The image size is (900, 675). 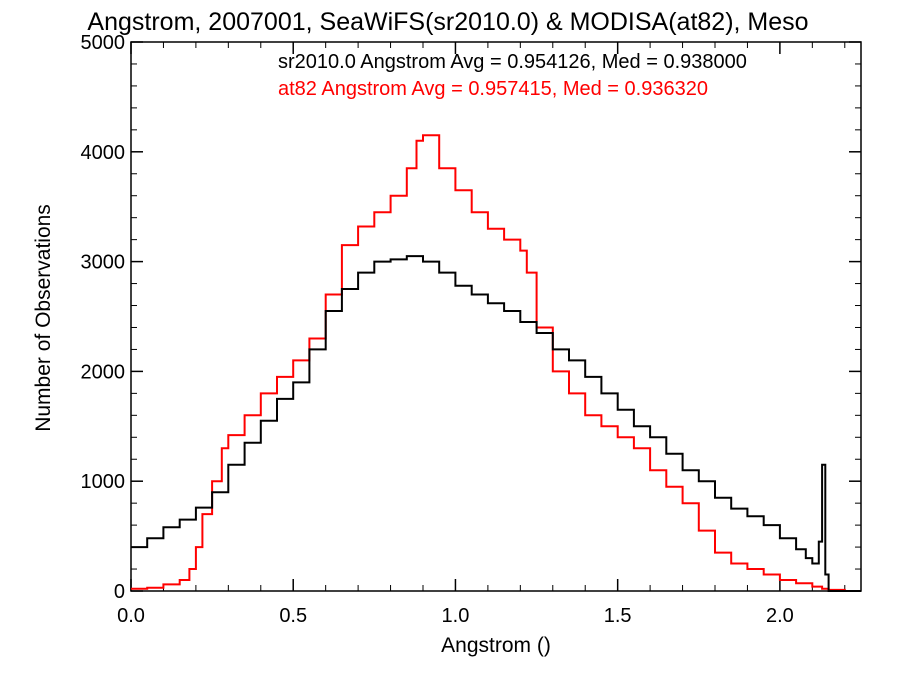 I want to click on y-tick-label: 1000, so click(x=103, y=482).